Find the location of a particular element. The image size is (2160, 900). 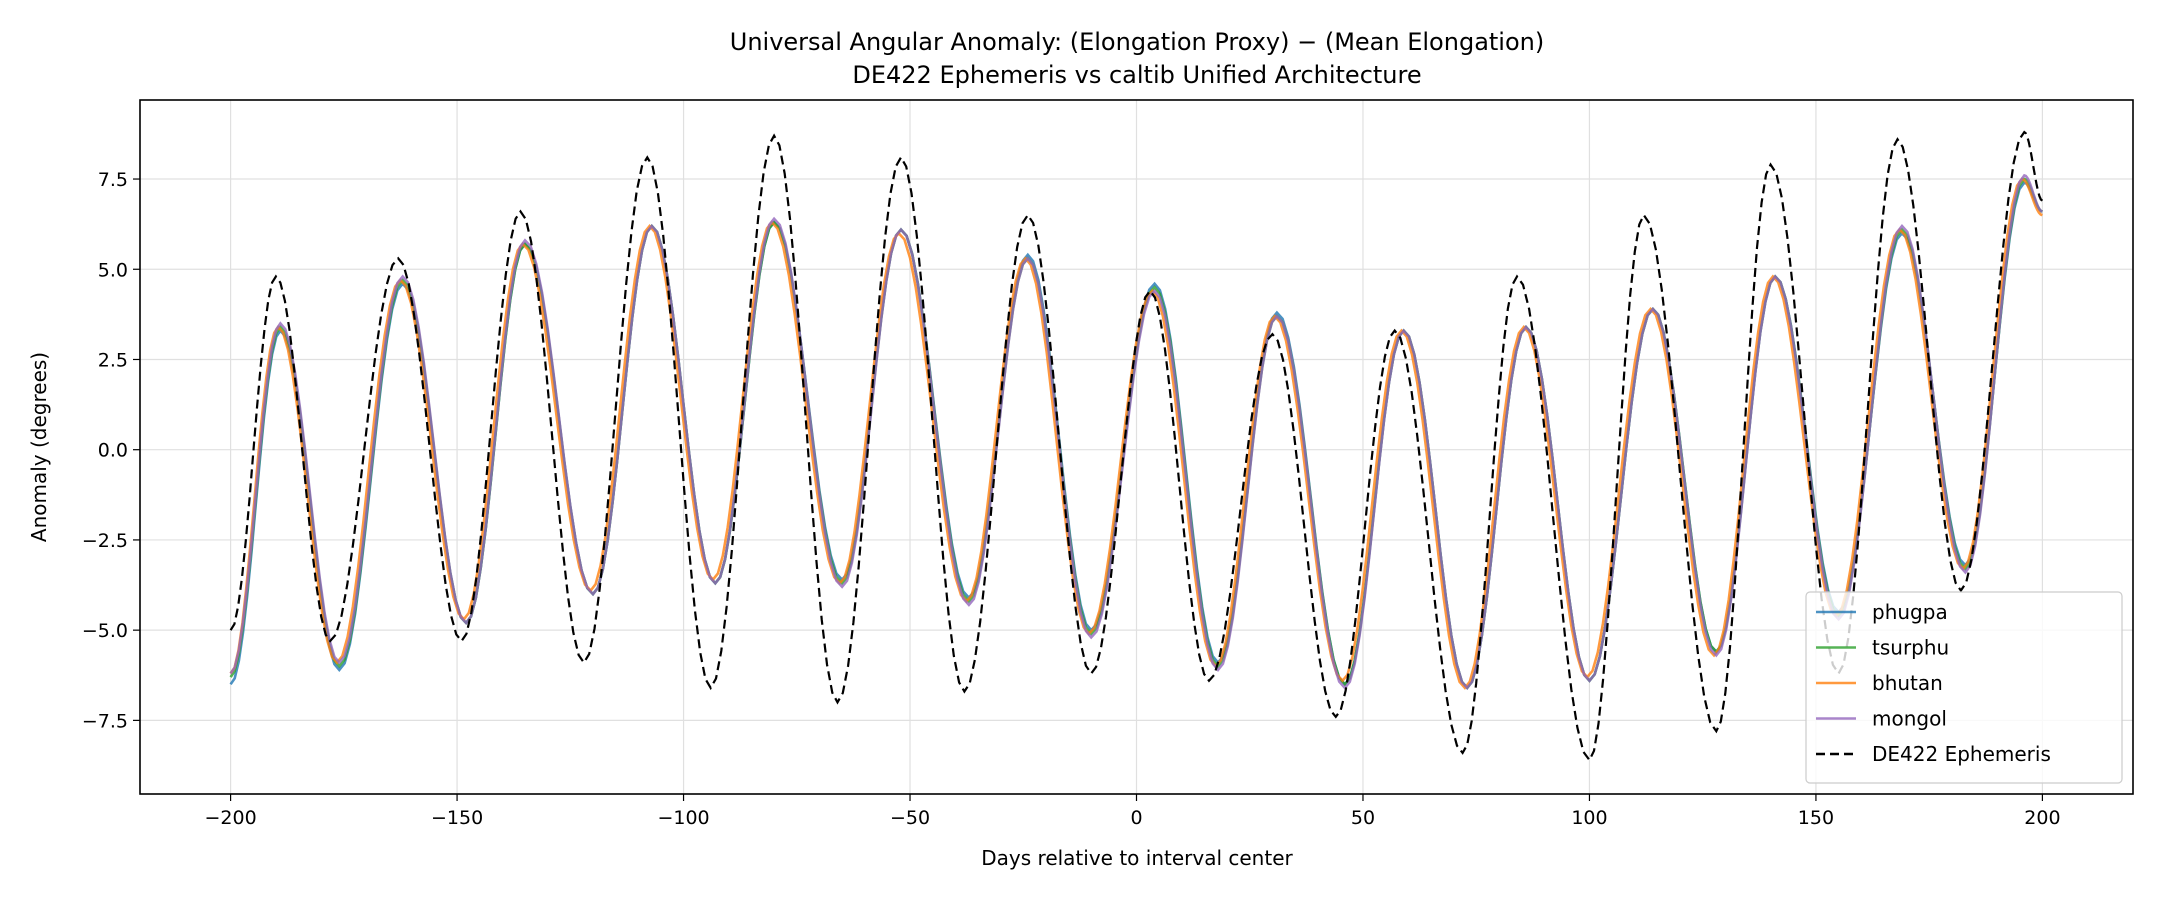

legend-label: bhutan is located at coordinates (1907, 683).